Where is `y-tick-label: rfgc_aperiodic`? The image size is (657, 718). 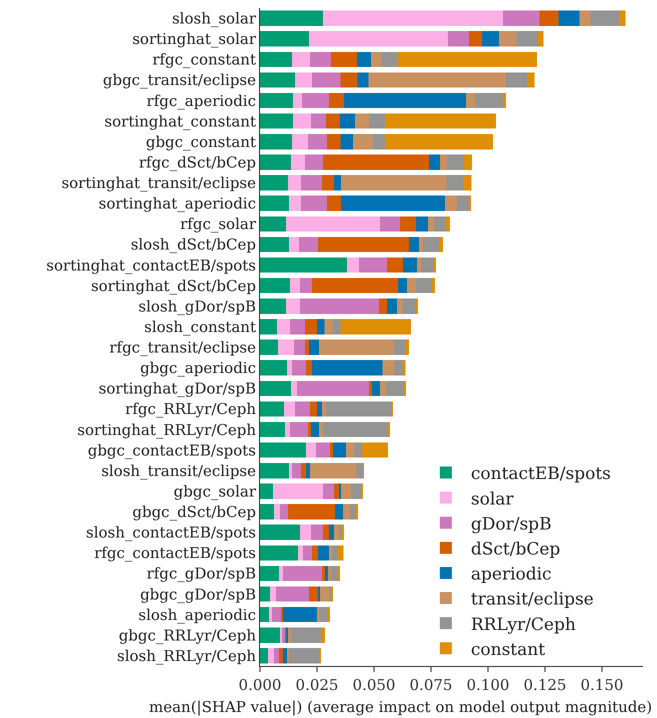 y-tick-label: rfgc_aperiodic is located at coordinates (201, 101).